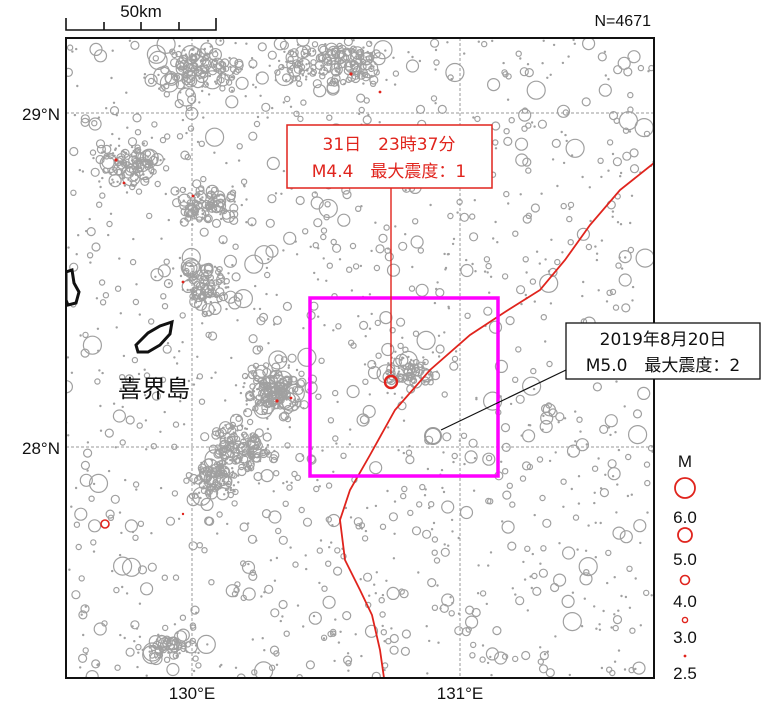 This screenshot has width=761, height=704. What do you see at coordinates (41, 448) in the screenshot?
I see `lat-label-28: 28°N` at bounding box center [41, 448].